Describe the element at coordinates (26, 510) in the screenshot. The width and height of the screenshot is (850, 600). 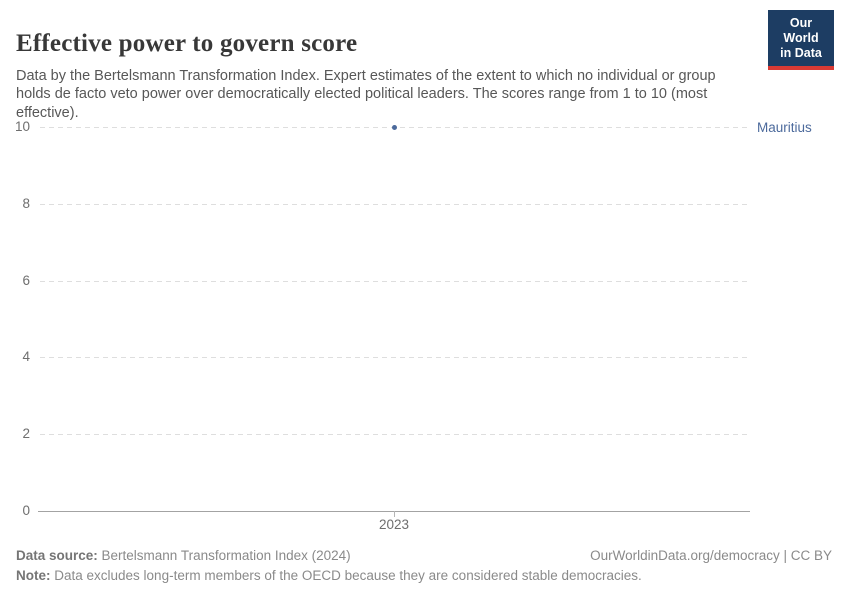
I see `y-axis-tick-label: 0` at that location.